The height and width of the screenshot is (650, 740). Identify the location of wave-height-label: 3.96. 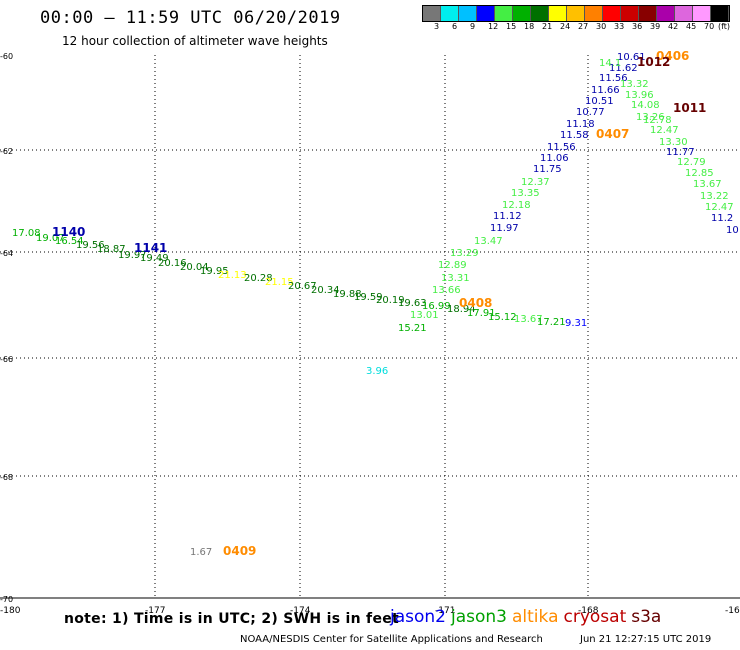
(377, 371).